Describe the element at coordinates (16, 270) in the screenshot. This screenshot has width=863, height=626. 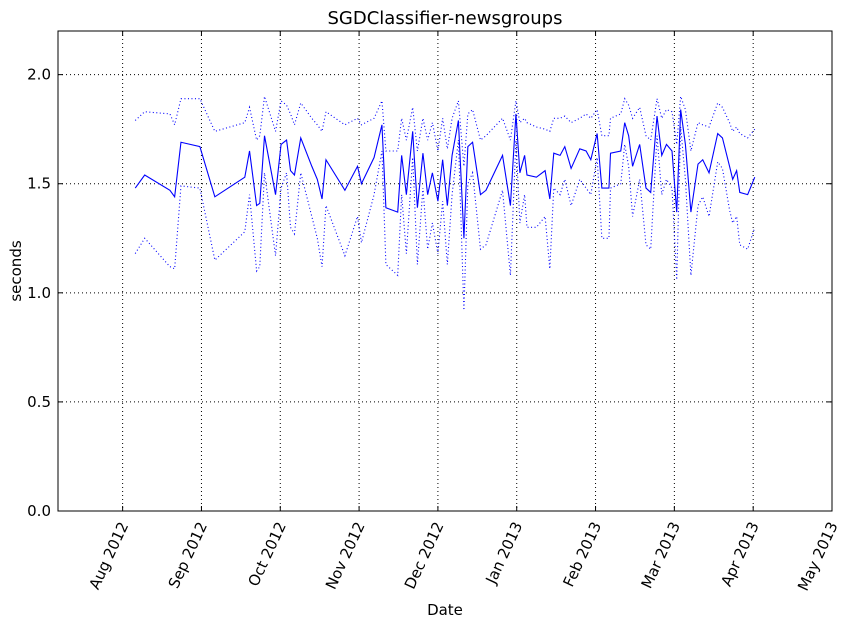
I see `y-axis-label: seconds` at that location.